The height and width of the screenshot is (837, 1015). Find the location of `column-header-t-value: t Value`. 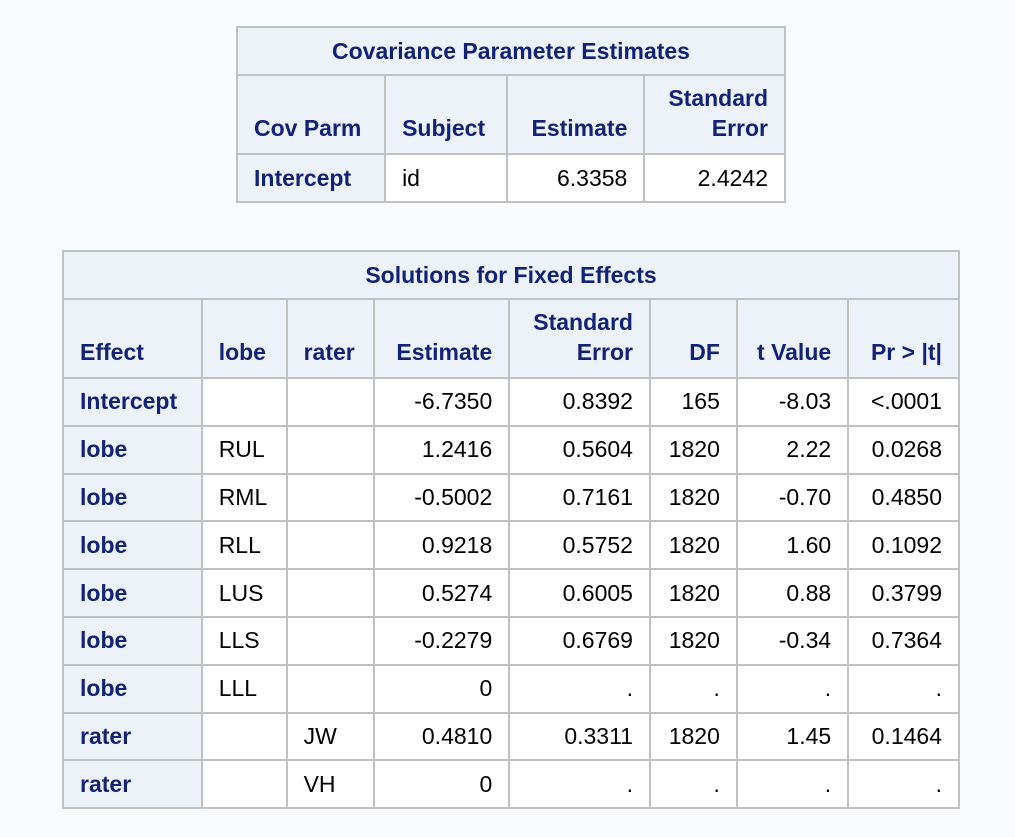

column-header-t-value: t Value is located at coordinates (792, 338).